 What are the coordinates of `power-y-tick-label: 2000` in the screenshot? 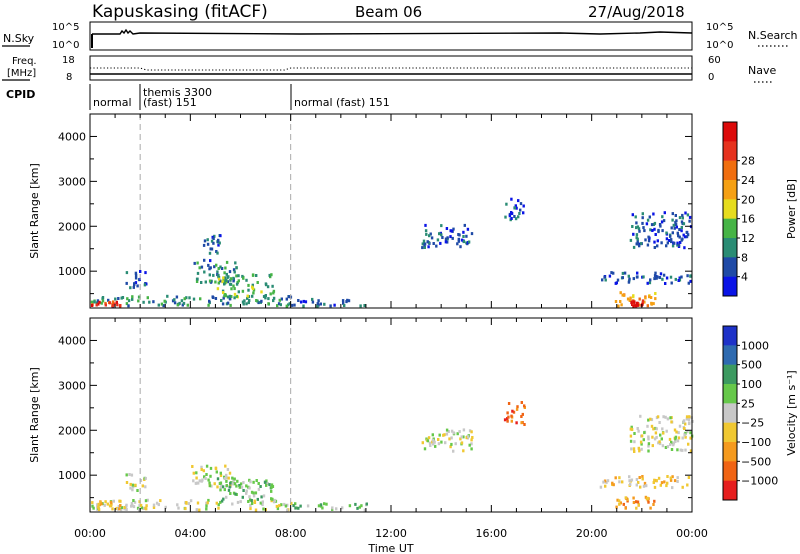 It's located at (72, 226).